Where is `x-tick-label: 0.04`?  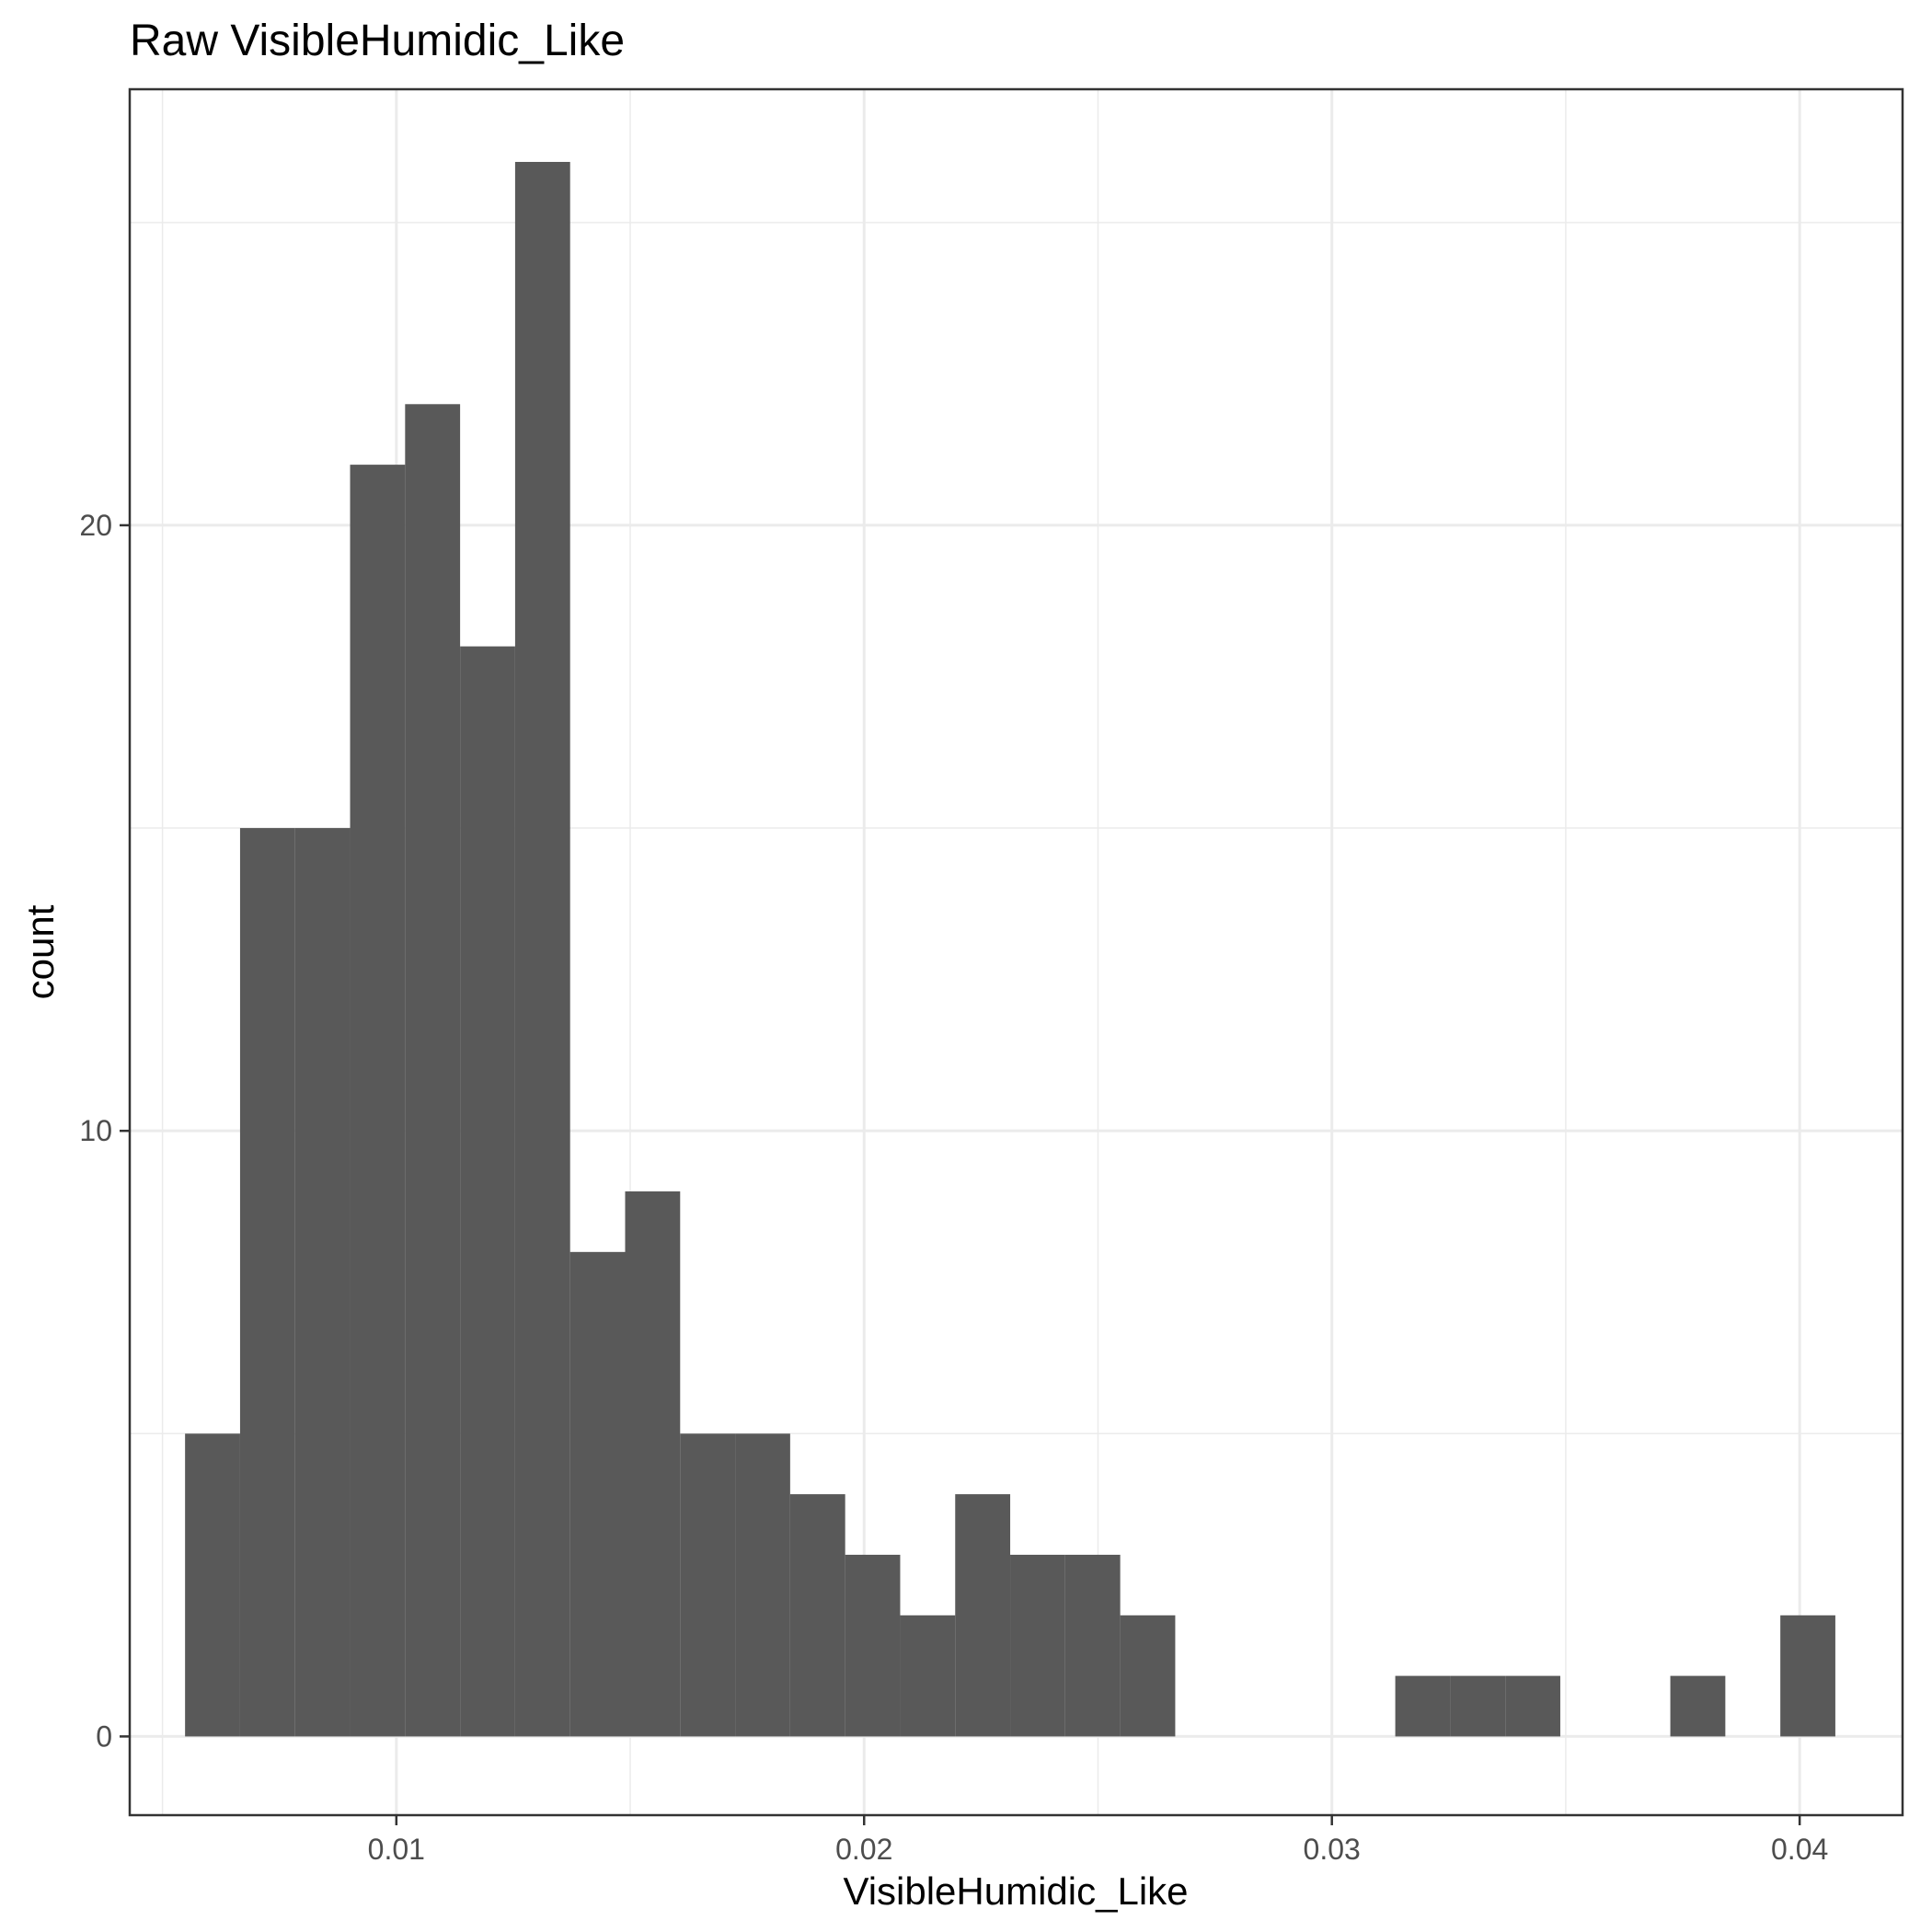
x-tick-label: 0.04 is located at coordinates (1799, 1849).